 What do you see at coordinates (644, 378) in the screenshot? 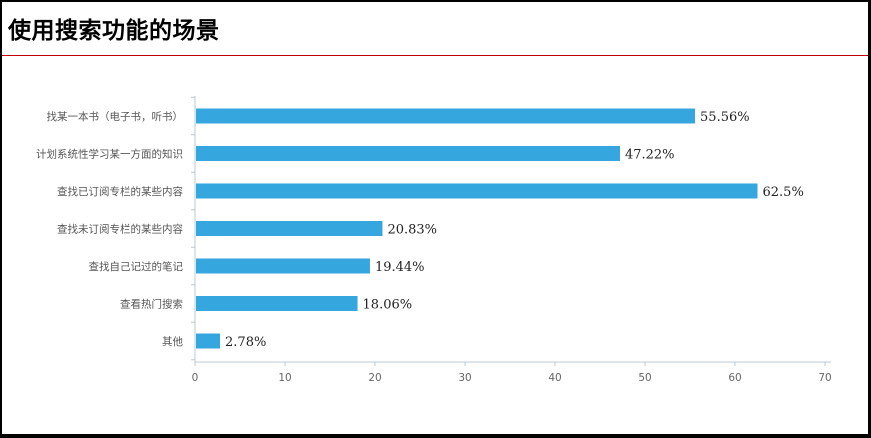
I see `x-tick-label: 50` at bounding box center [644, 378].